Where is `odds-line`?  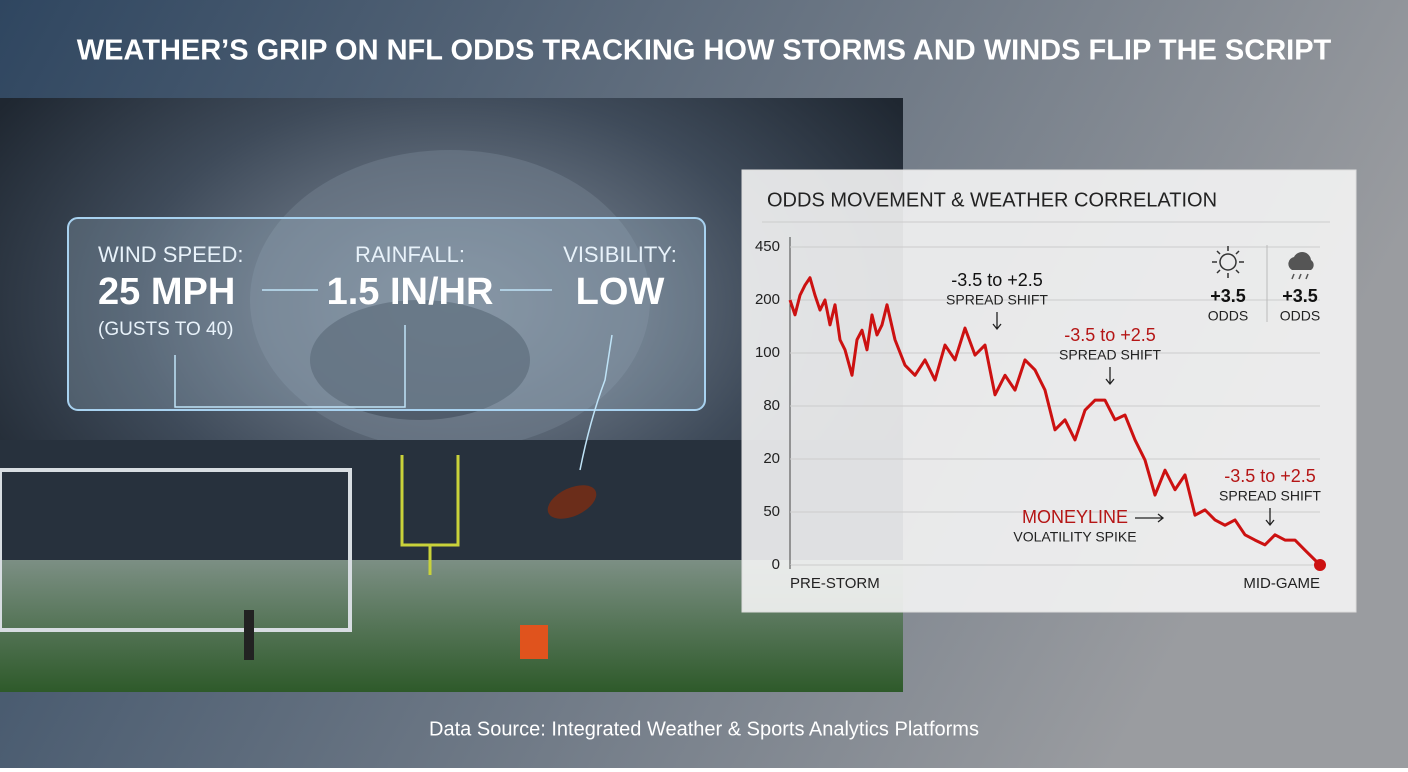 odds-line is located at coordinates (1055, 421).